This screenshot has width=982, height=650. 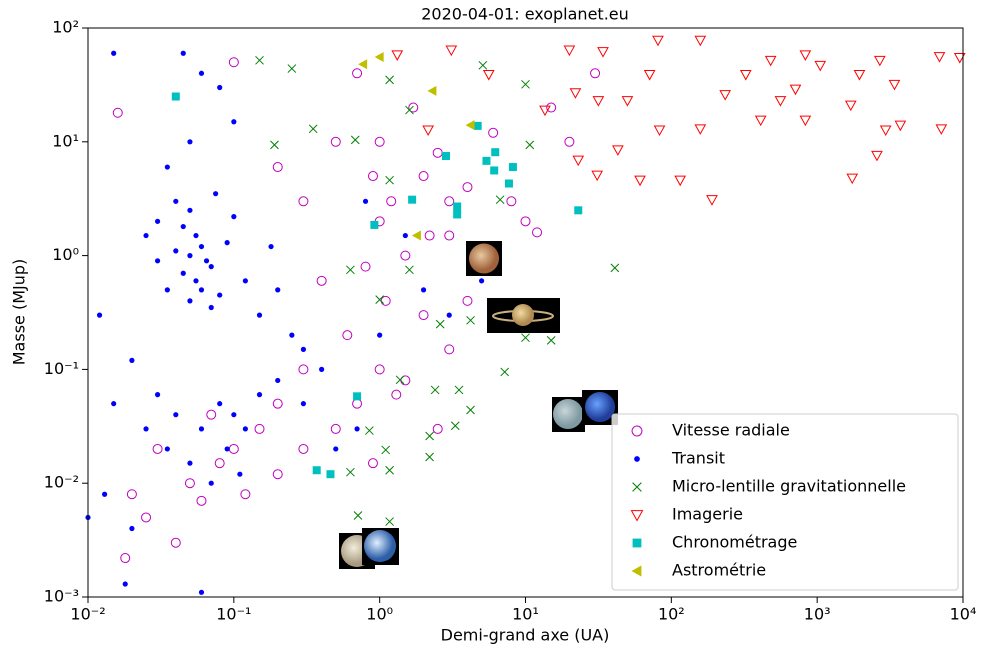 I want to click on y-axis-label: Masse (MJup), so click(x=19, y=312).